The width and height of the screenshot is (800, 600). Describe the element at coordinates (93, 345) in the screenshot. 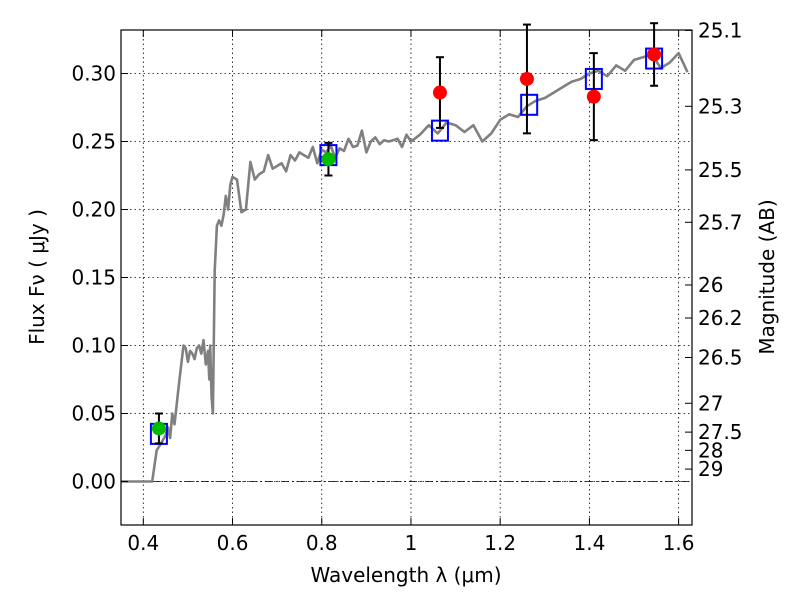

I see `y-tick-label: 0.10` at that location.